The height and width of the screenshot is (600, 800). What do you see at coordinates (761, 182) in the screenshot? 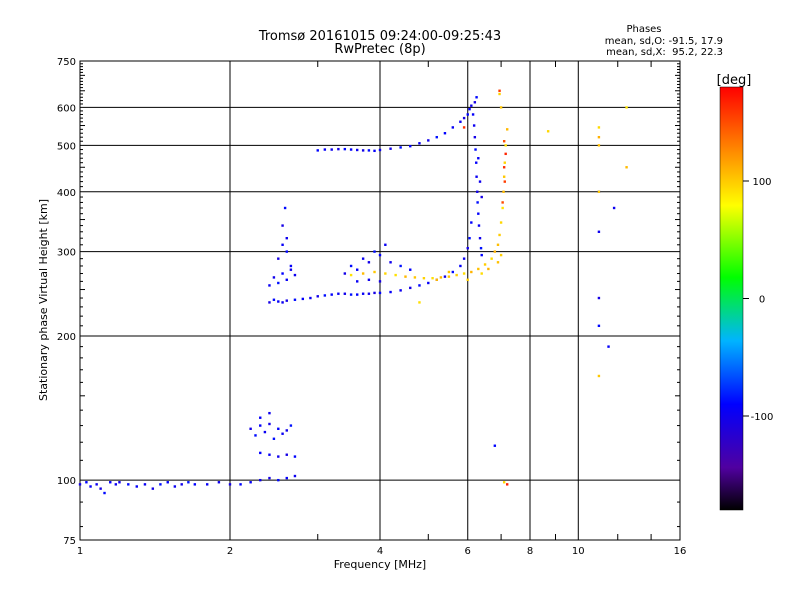
I see `colorbar-tick-label: 100` at bounding box center [761, 182].